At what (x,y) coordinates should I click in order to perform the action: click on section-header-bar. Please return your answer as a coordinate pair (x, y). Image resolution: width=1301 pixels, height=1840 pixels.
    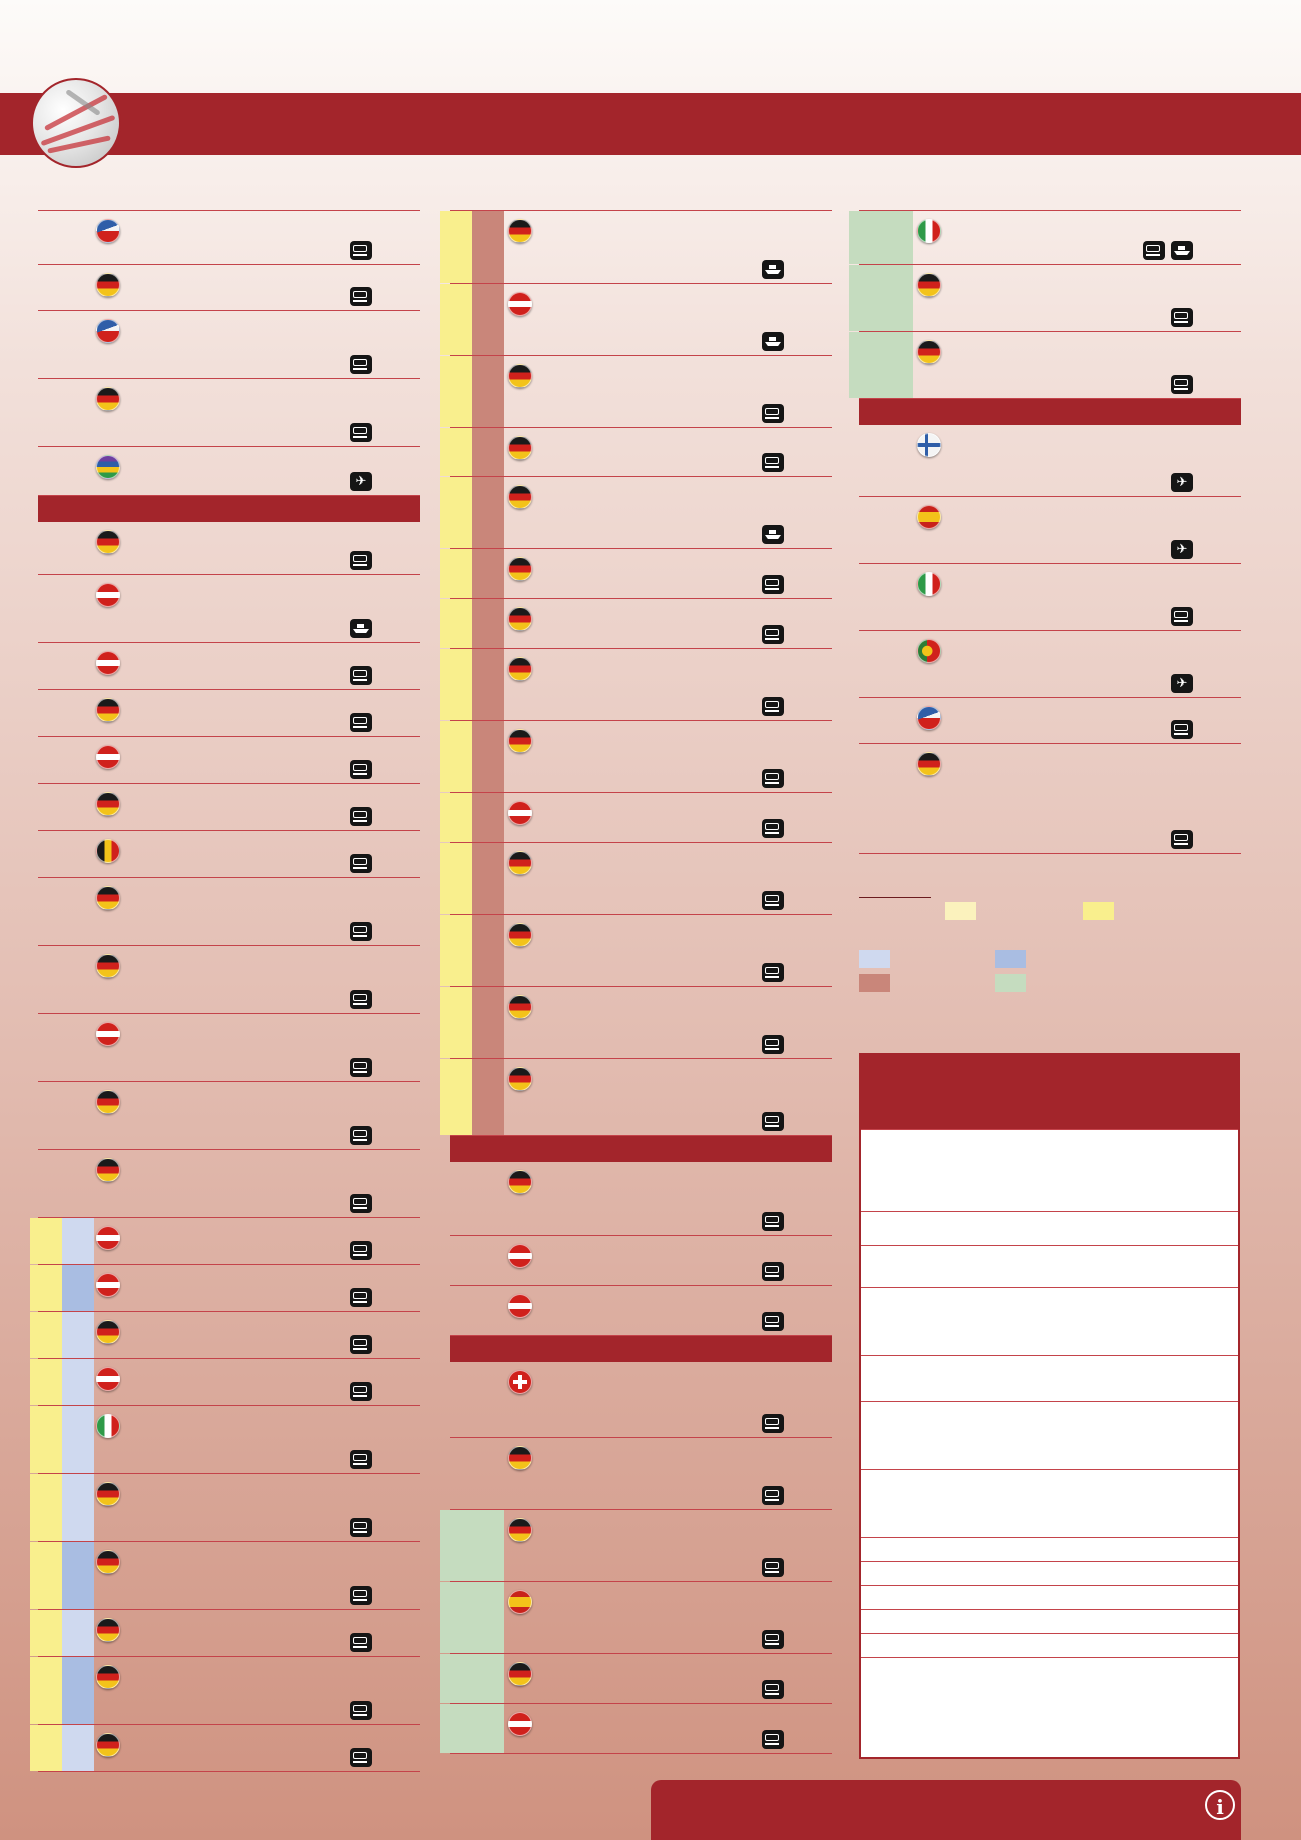
    Looking at the image, I should click on (641, 1349).